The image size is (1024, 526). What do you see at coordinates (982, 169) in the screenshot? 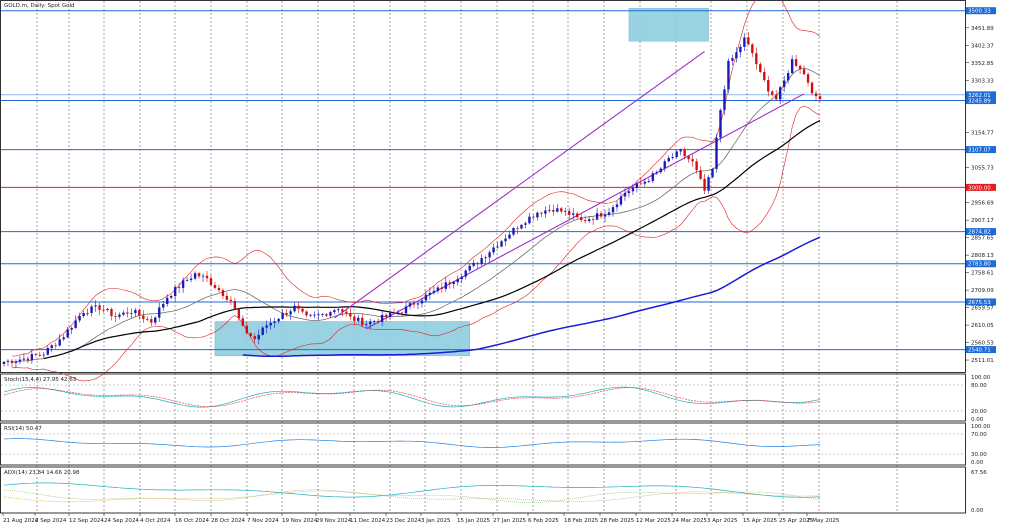
I see `price-tick-label-6: 3055.73` at bounding box center [982, 169].